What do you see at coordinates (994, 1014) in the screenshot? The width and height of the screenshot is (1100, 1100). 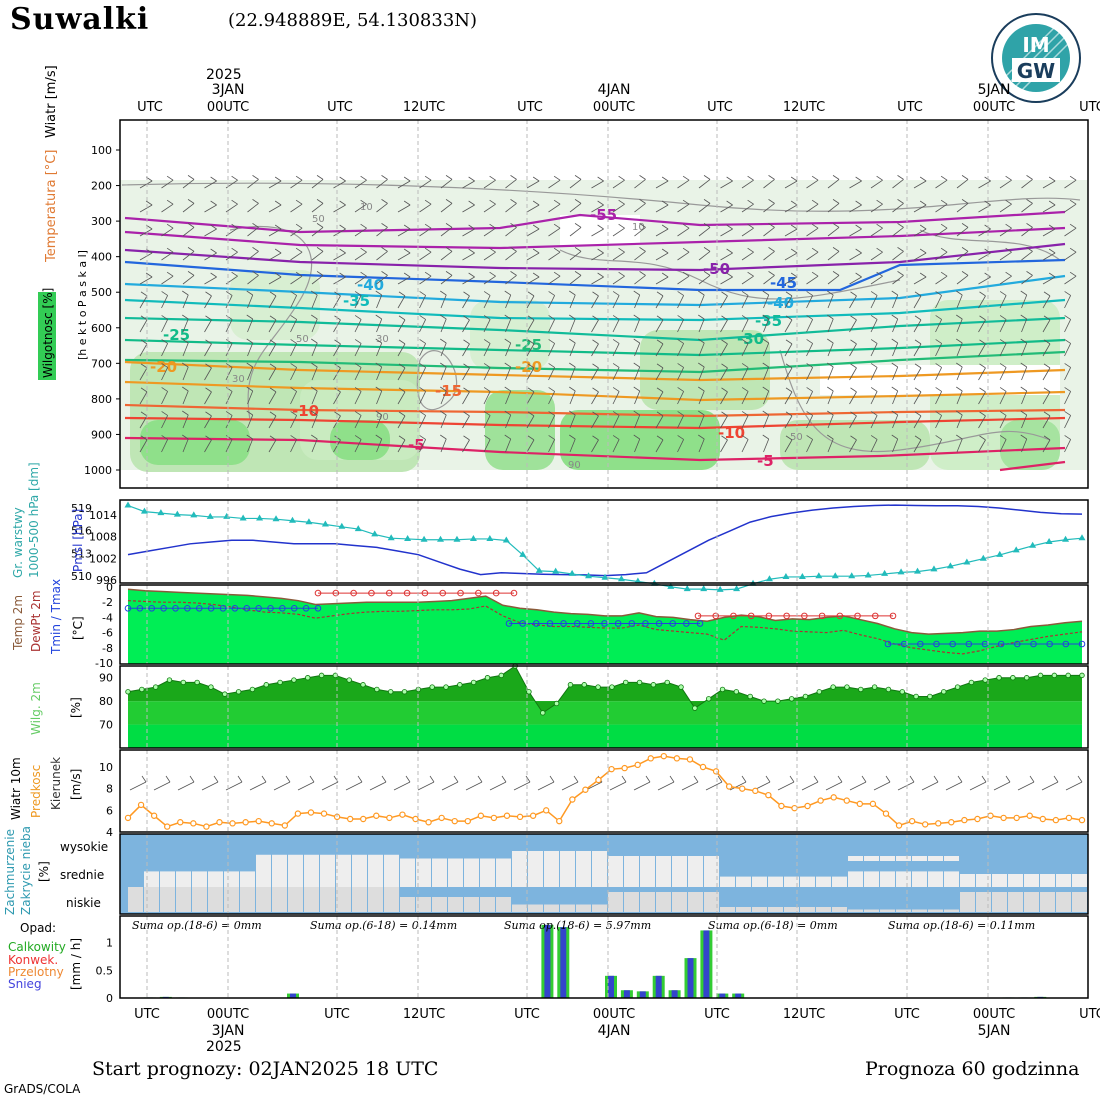 I see `bottom-axis-time: 00UTC` at bounding box center [994, 1014].